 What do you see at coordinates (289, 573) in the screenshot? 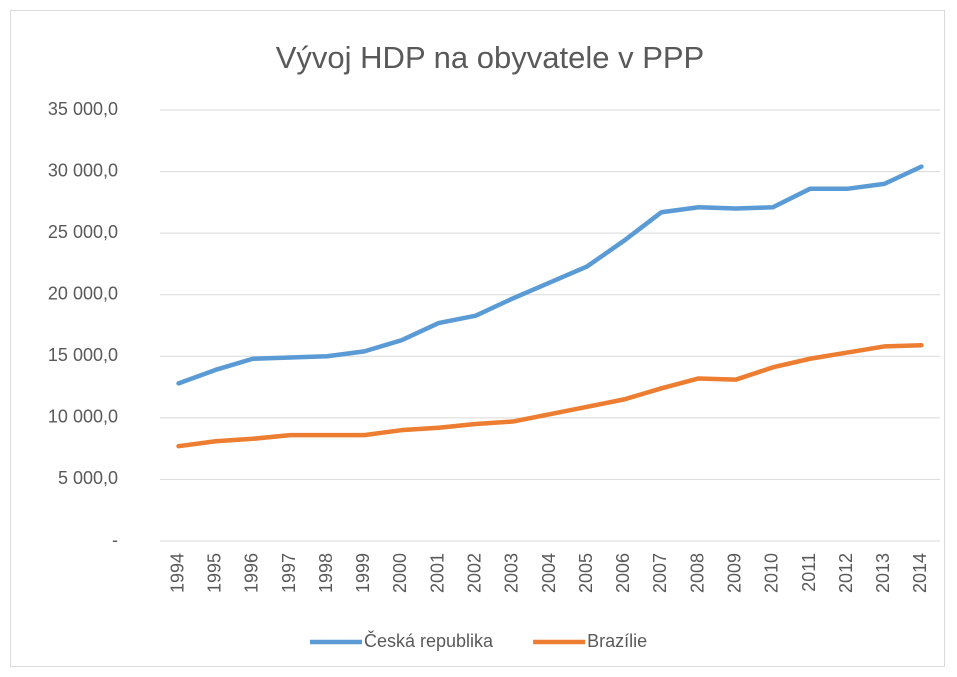
I see `x-tick-label: 1997` at bounding box center [289, 573].